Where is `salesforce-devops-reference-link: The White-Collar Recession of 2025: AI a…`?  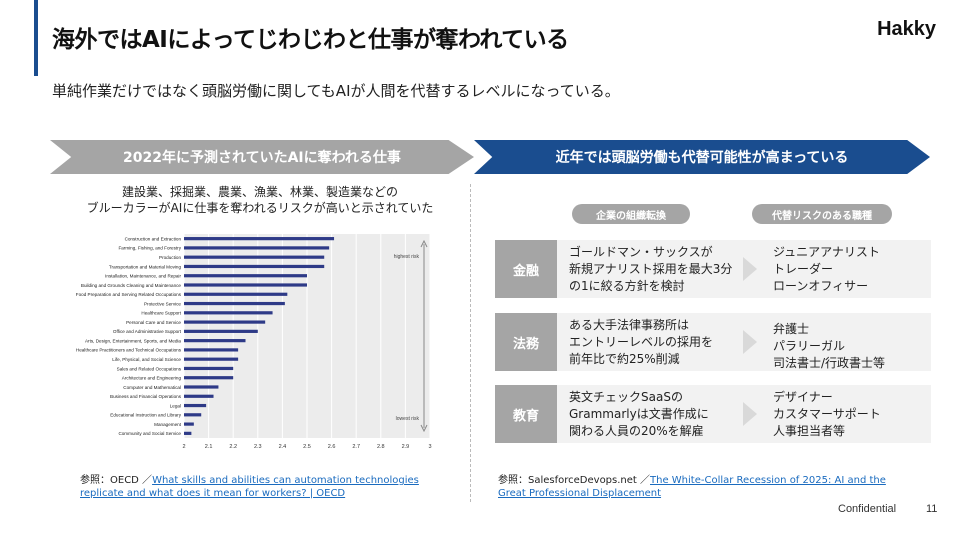 salesforce-devops-reference-link: The White-Collar Recession of 2025: AI a… is located at coordinates (692, 487).